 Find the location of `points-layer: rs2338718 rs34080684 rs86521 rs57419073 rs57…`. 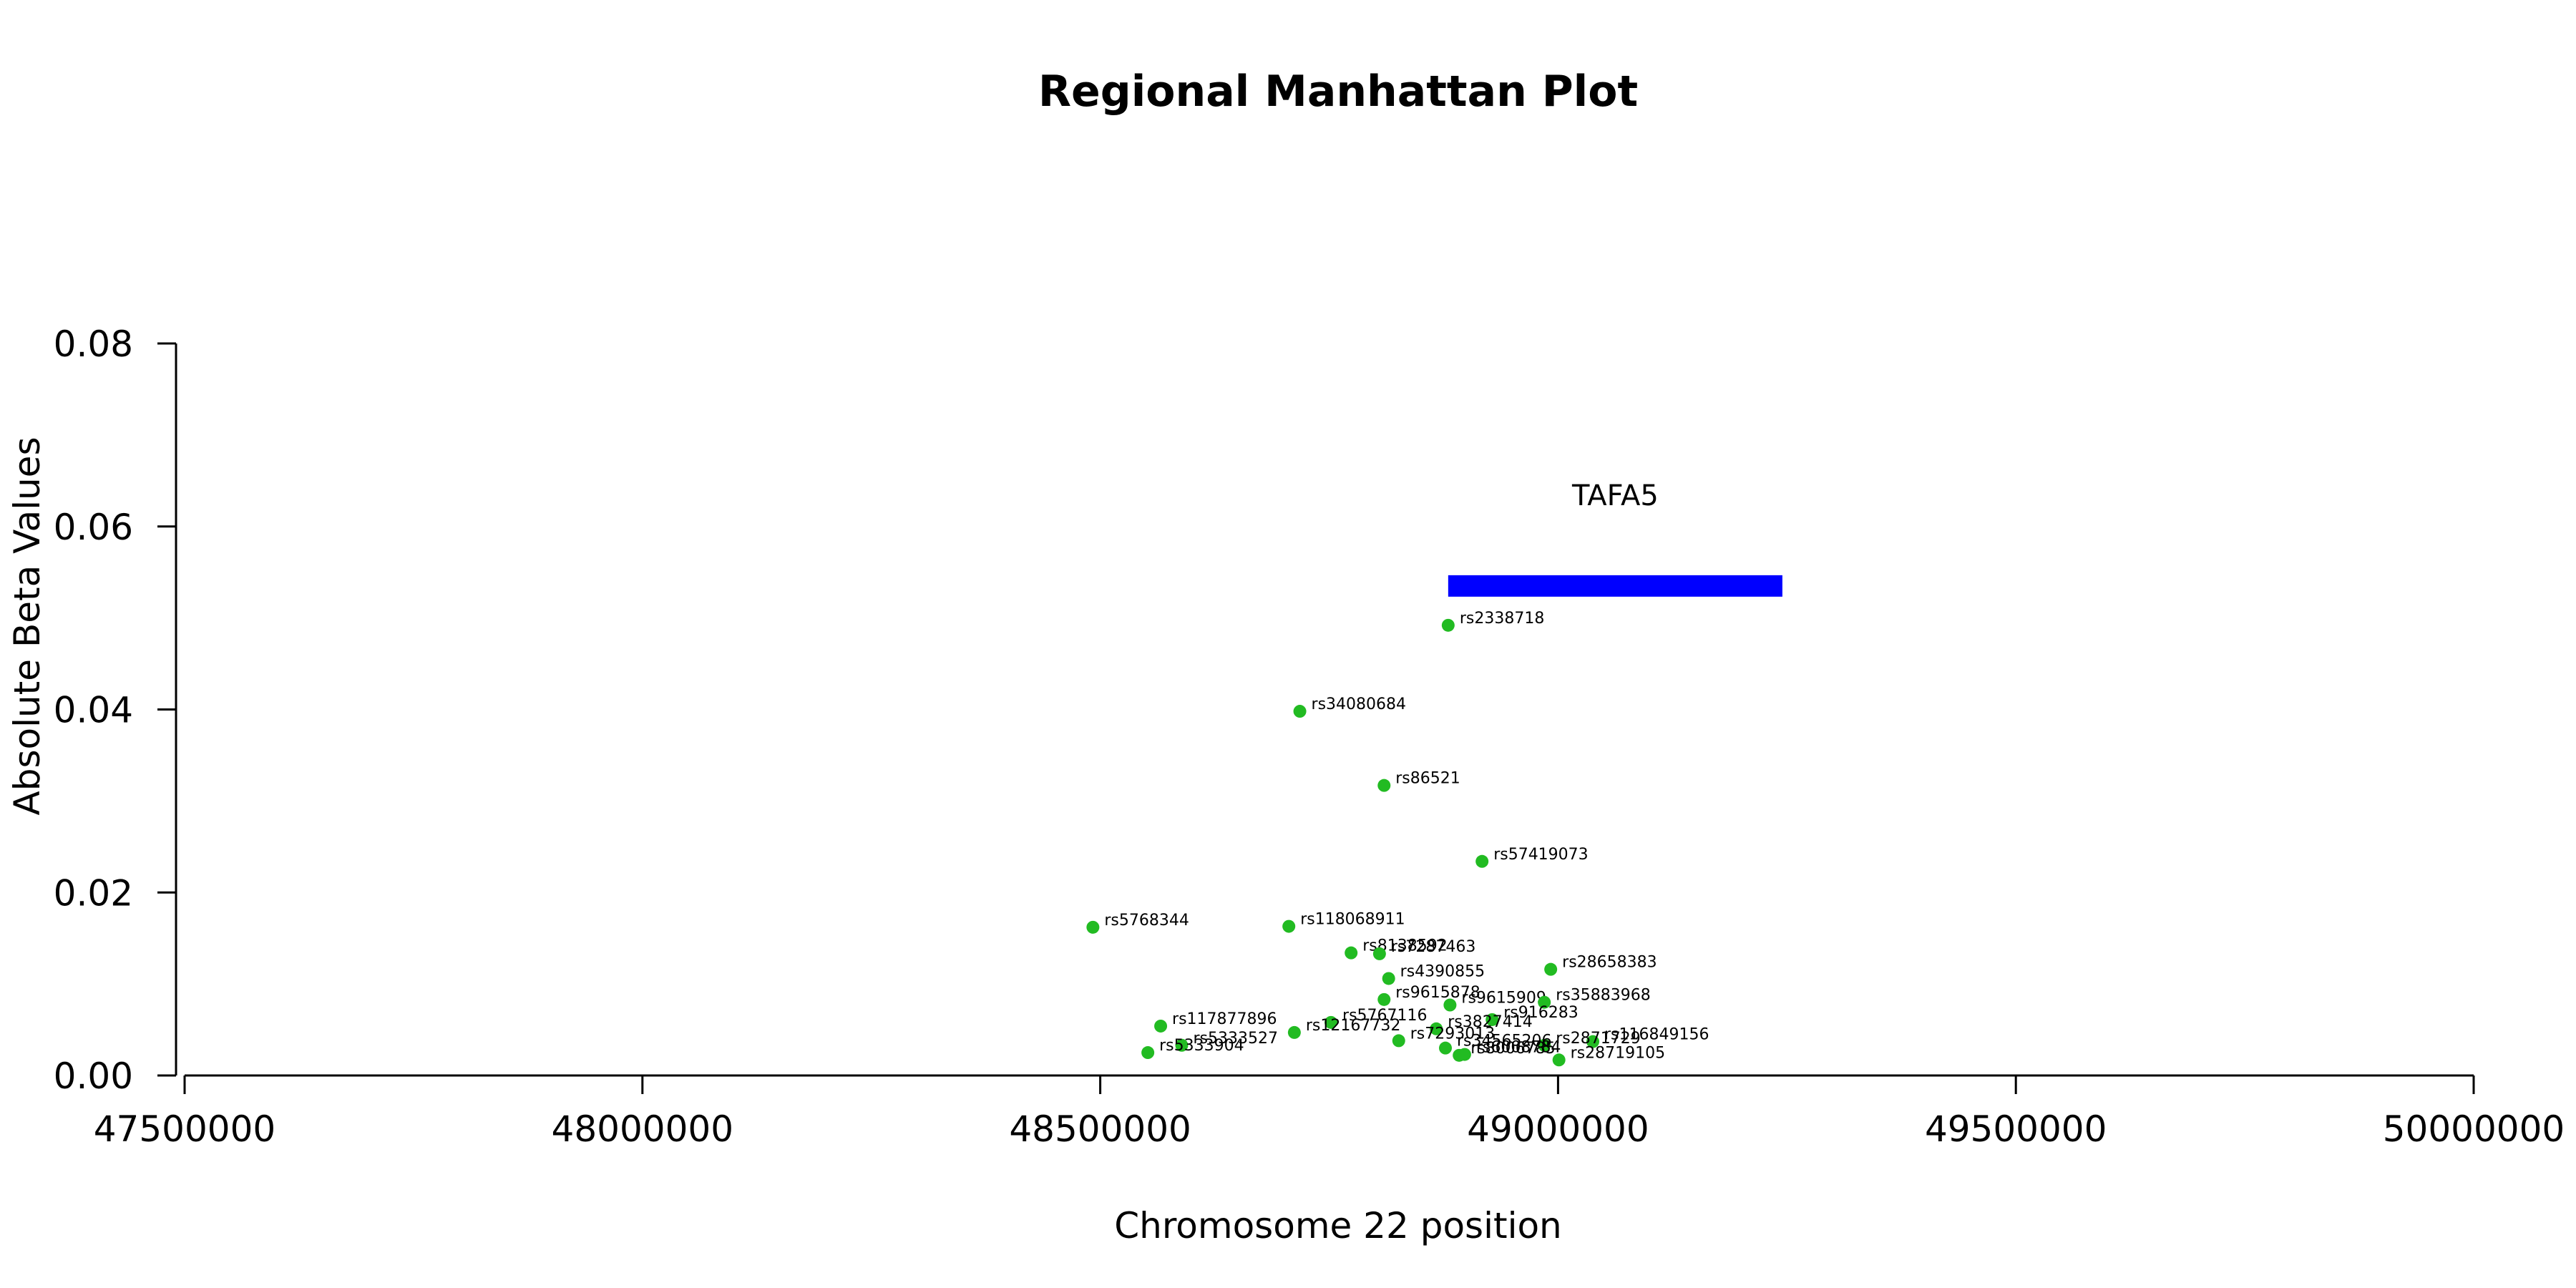

points-layer: rs2338718 rs34080684 rs86521 rs57419073 rs57… is located at coordinates (1397, 838).